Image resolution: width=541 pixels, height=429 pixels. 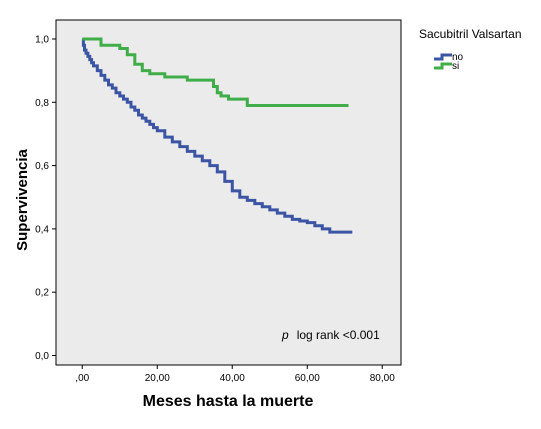 What do you see at coordinates (228, 401) in the screenshot?
I see `x-axis-title: Meses hasta la muerte` at bounding box center [228, 401].